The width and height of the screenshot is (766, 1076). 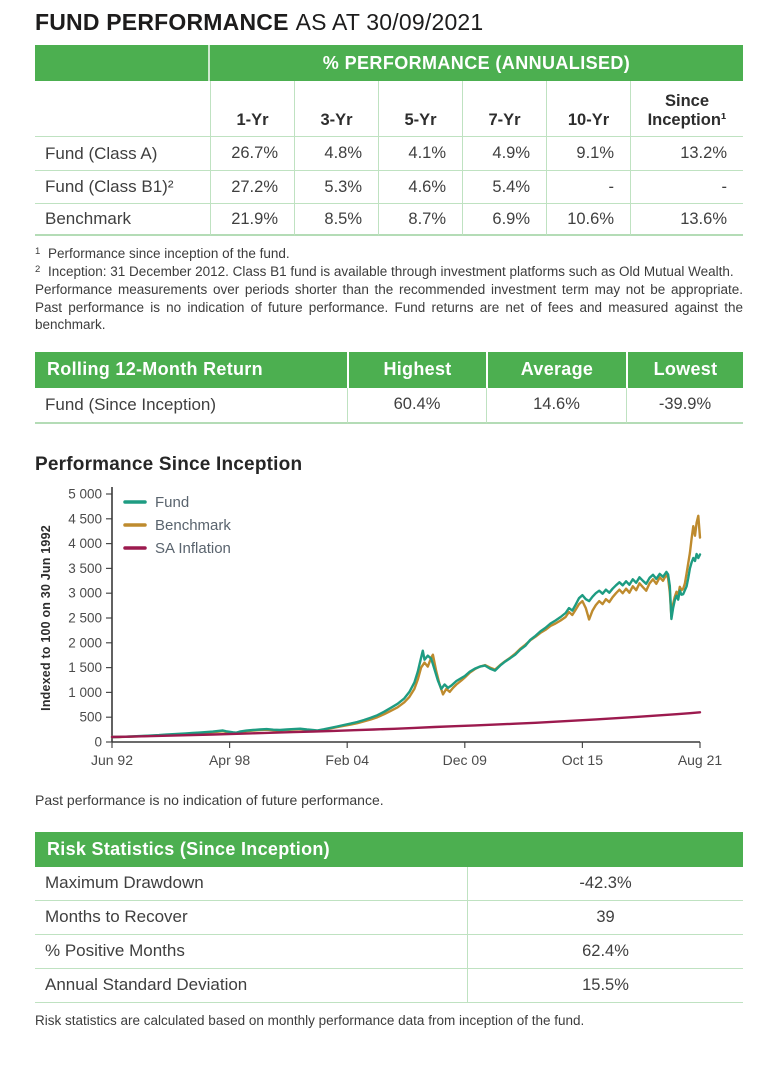 What do you see at coordinates (85, 617) in the screenshot?
I see `y-tick-label: 2 500` at bounding box center [85, 617].